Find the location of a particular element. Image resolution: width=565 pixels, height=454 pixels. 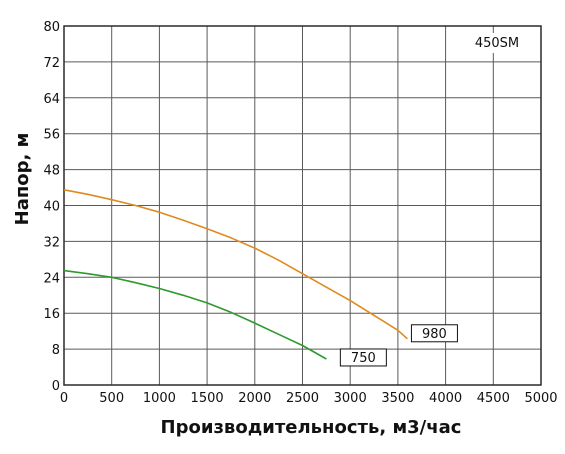

curve-label-750: 750 is located at coordinates (363, 358).